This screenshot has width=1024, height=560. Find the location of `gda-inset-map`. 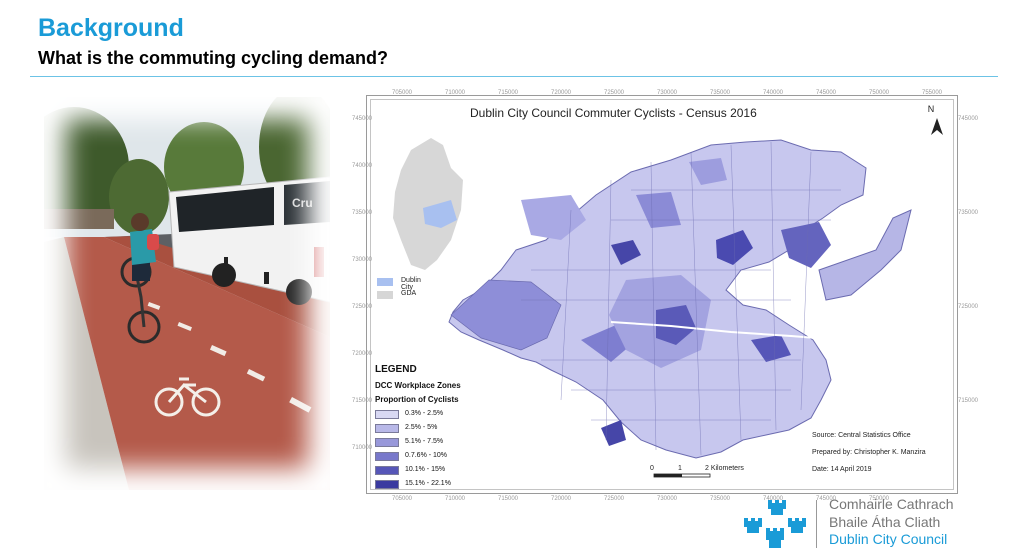

gda-inset-map is located at coordinates (428, 204).